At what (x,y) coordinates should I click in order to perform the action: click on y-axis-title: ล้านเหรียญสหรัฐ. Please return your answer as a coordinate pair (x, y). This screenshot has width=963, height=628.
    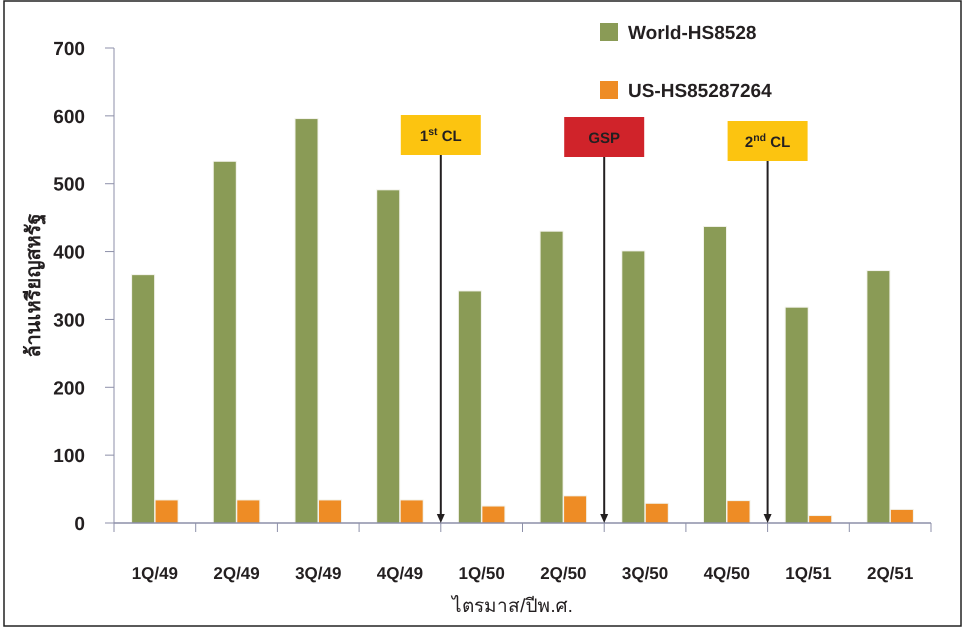
    Looking at the image, I should click on (34, 286).